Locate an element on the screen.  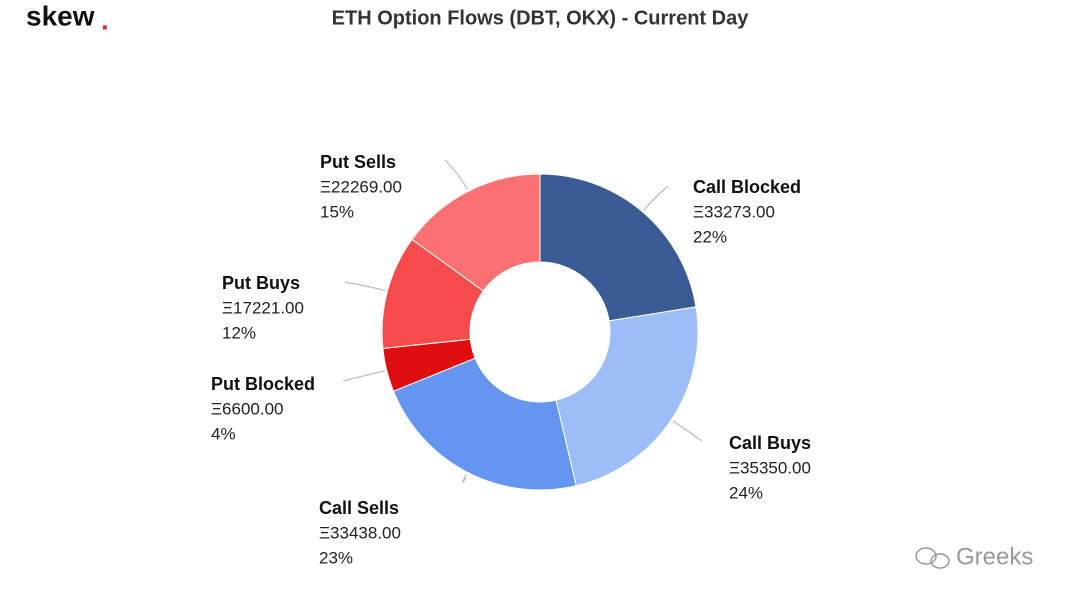
brand: skew is located at coordinates (60, 15).